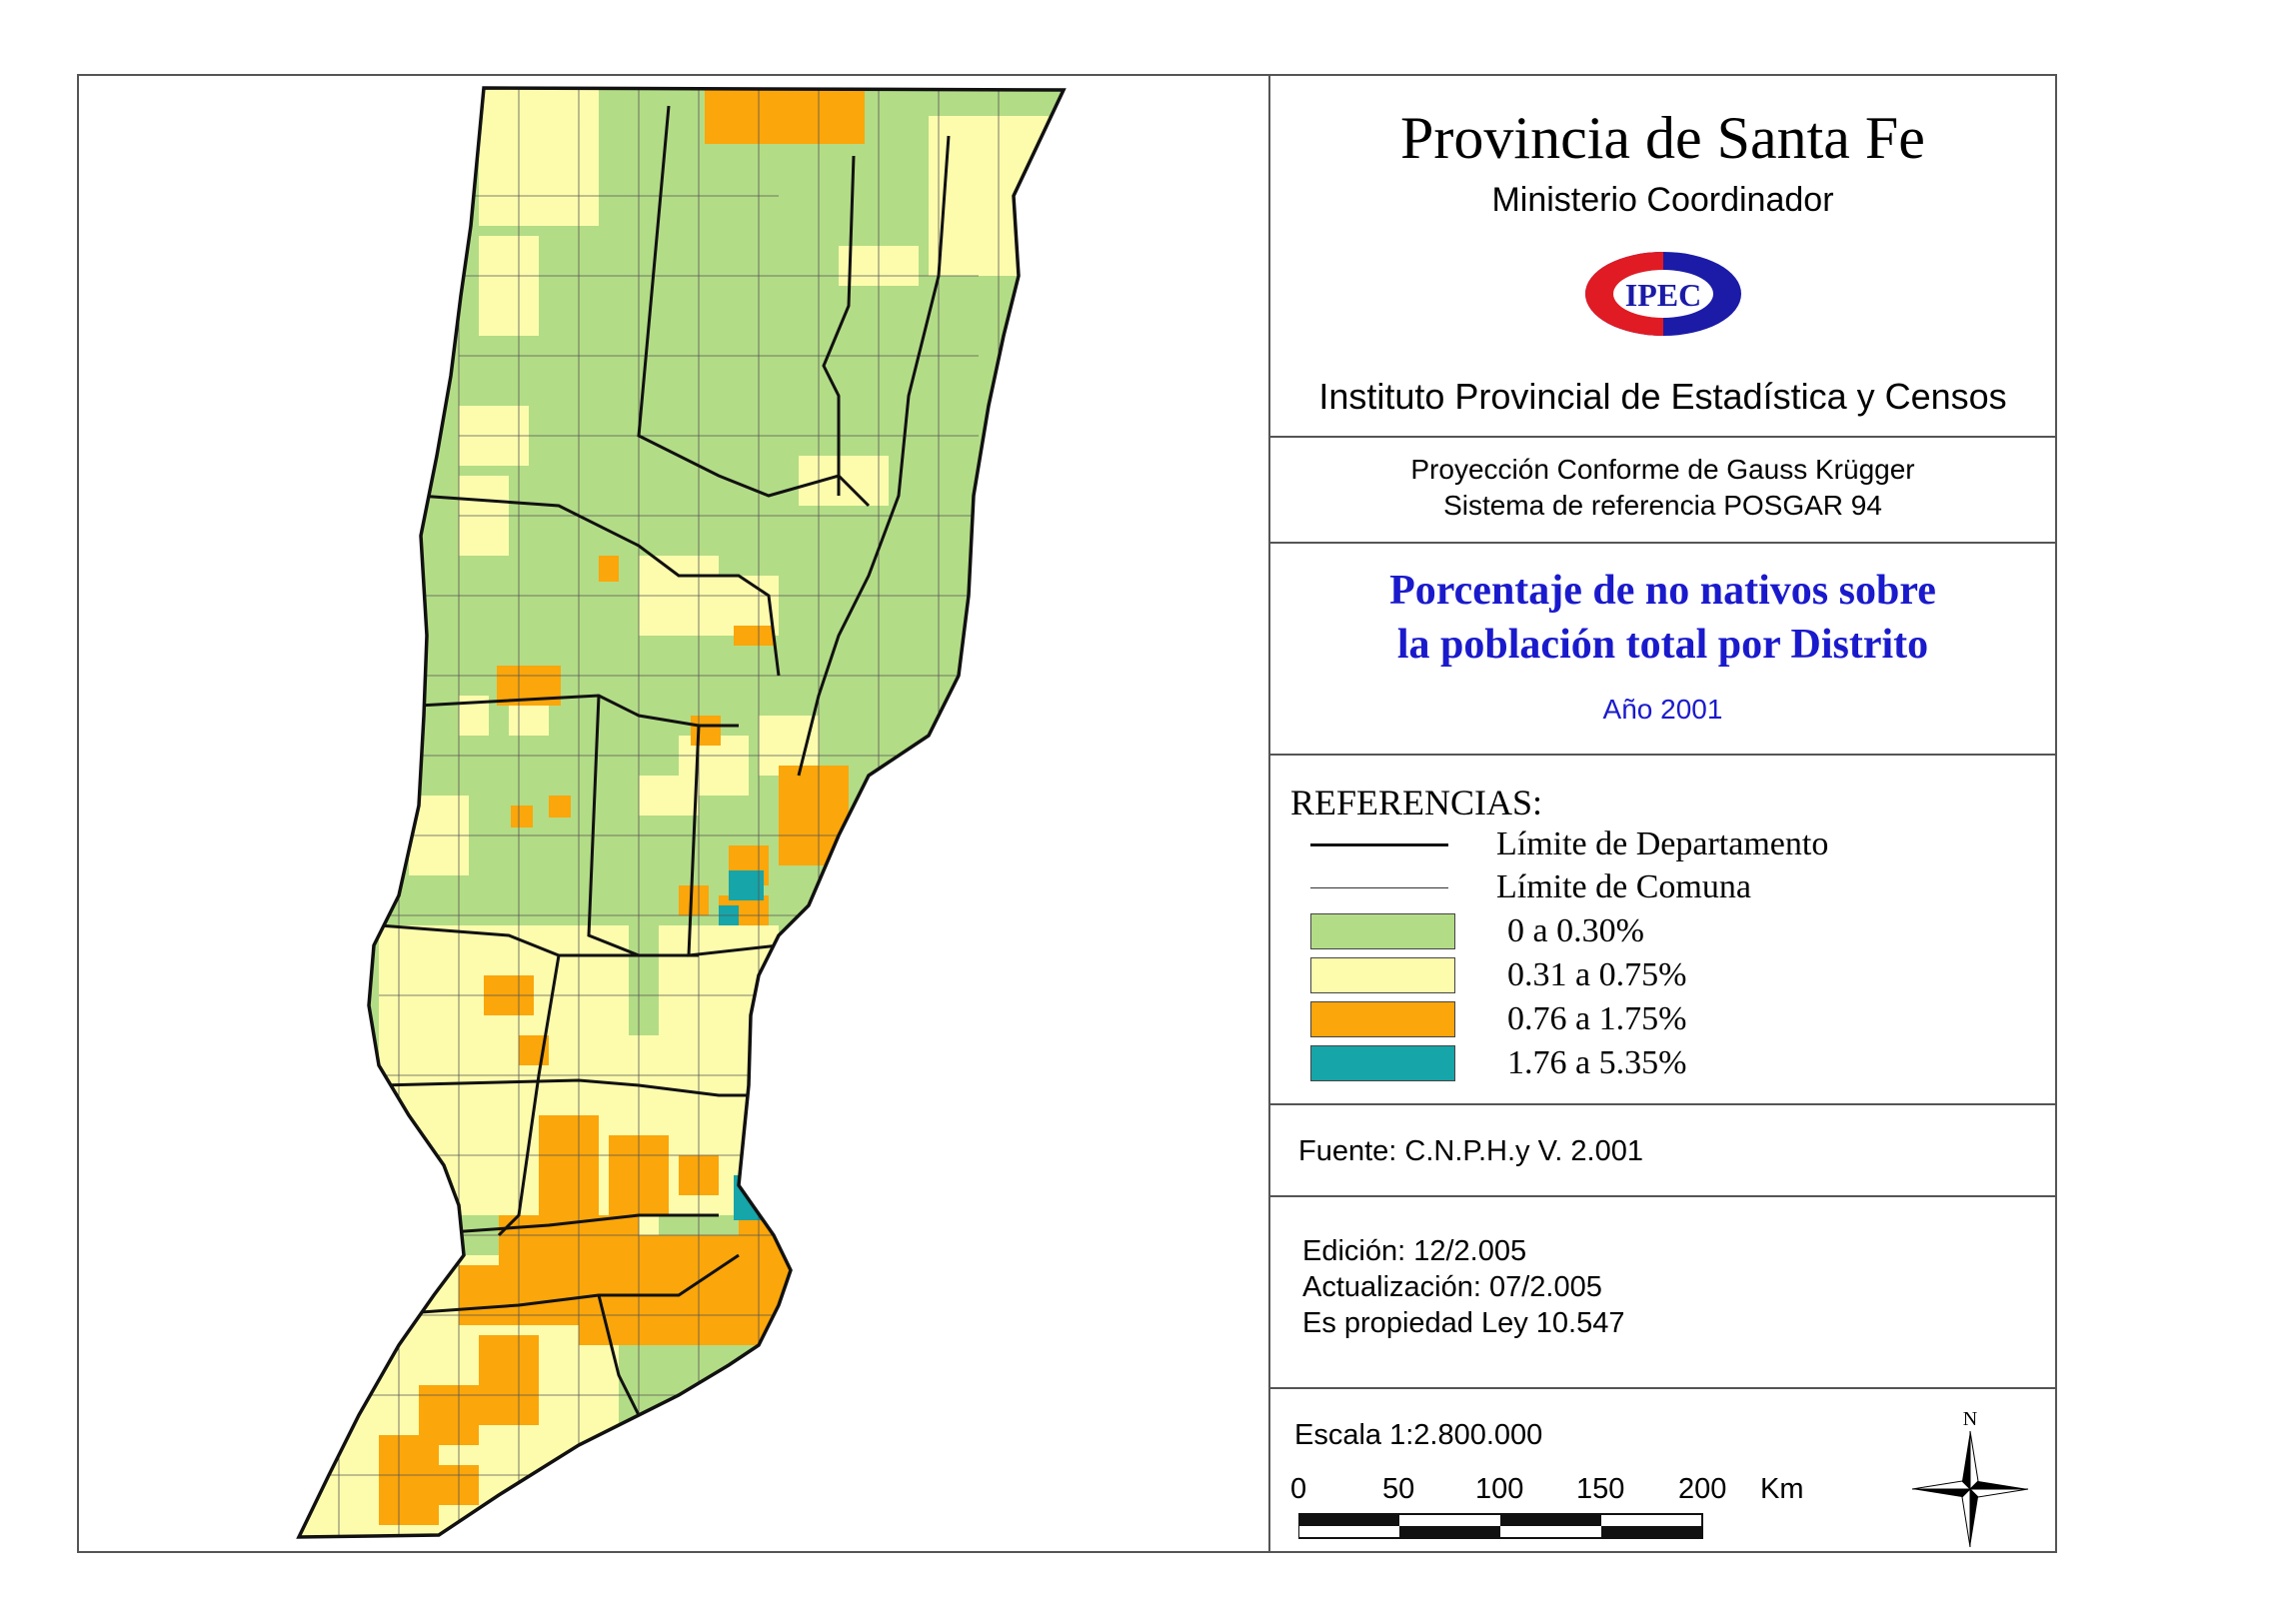 Image resolution: width=2296 pixels, height=1624 pixels. I want to click on logo-text: IPEC, so click(1662, 295).